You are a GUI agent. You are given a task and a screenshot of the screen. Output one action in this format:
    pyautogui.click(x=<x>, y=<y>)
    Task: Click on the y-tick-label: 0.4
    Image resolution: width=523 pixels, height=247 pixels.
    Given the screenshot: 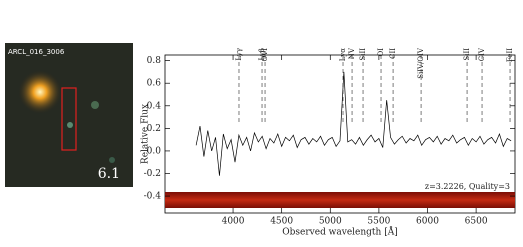 What is the action you would take?
    pyautogui.click(x=154, y=106)
    